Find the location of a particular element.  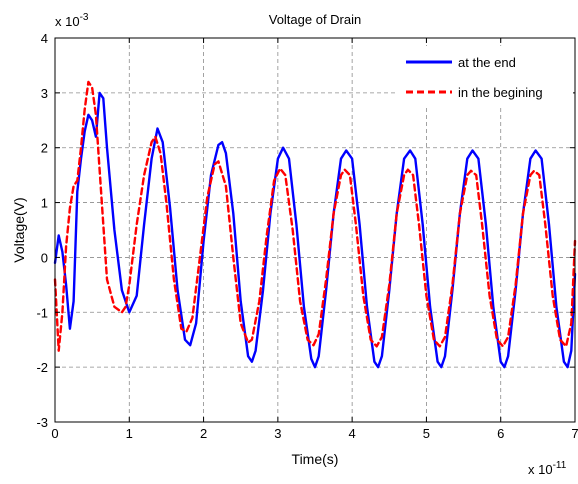

x-tick-label: 0 is located at coordinates (54, 433).